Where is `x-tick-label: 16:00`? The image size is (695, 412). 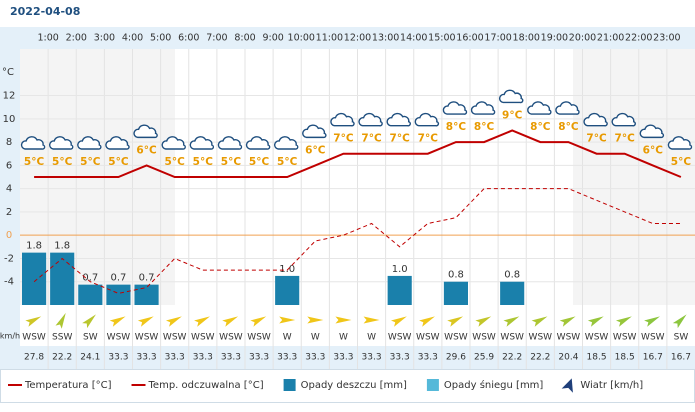 x-tick-label: 16:00 is located at coordinates (469, 38).